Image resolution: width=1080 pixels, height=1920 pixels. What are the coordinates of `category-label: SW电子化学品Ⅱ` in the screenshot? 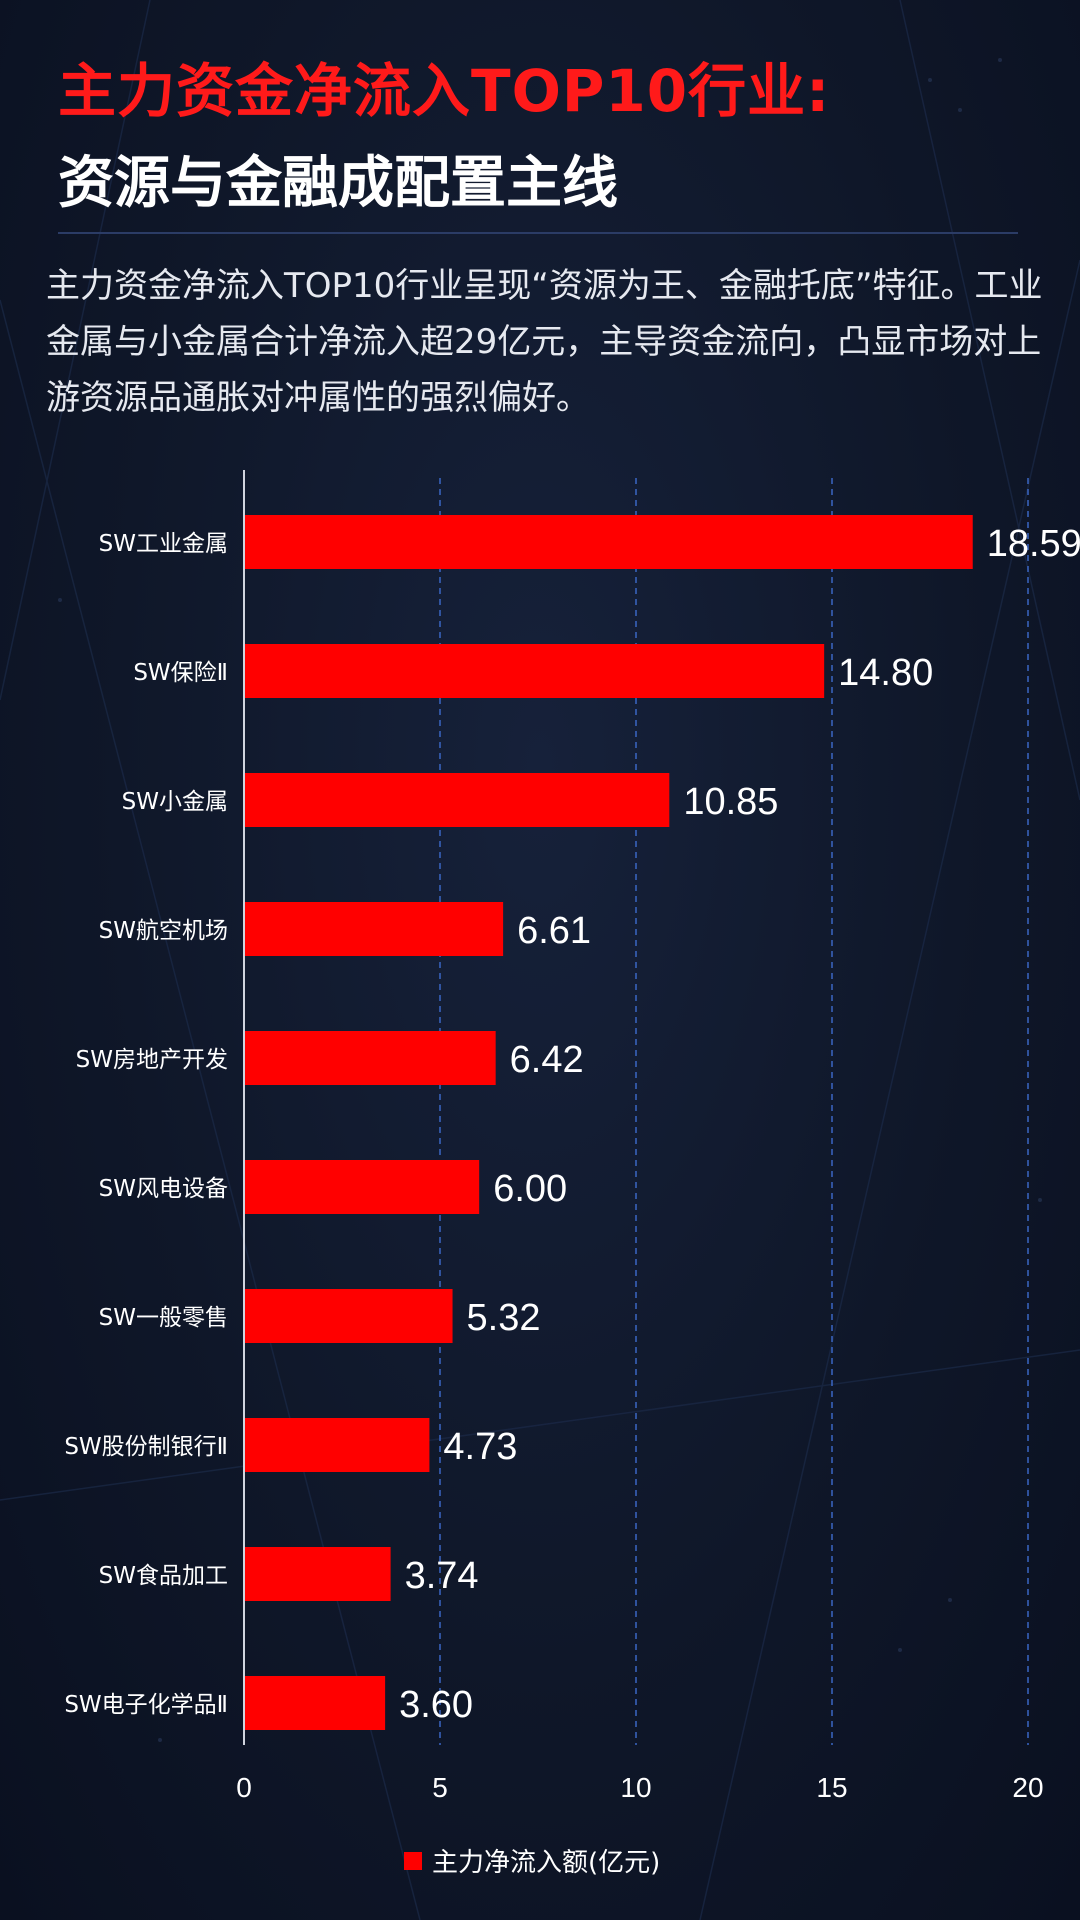 It's located at (146, 1705).